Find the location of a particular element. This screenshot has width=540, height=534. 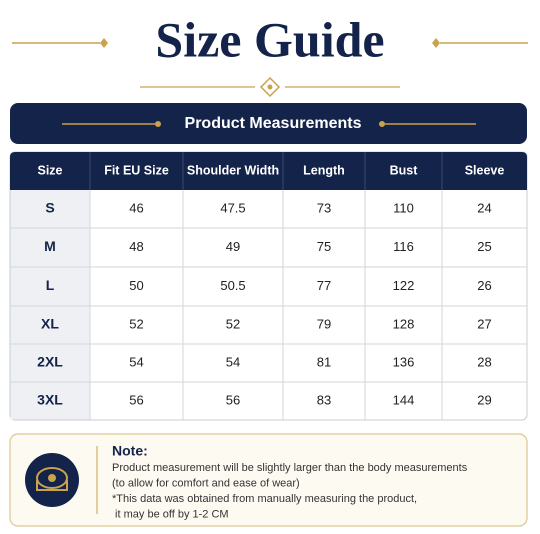

cell: 75 is located at coordinates (324, 246).